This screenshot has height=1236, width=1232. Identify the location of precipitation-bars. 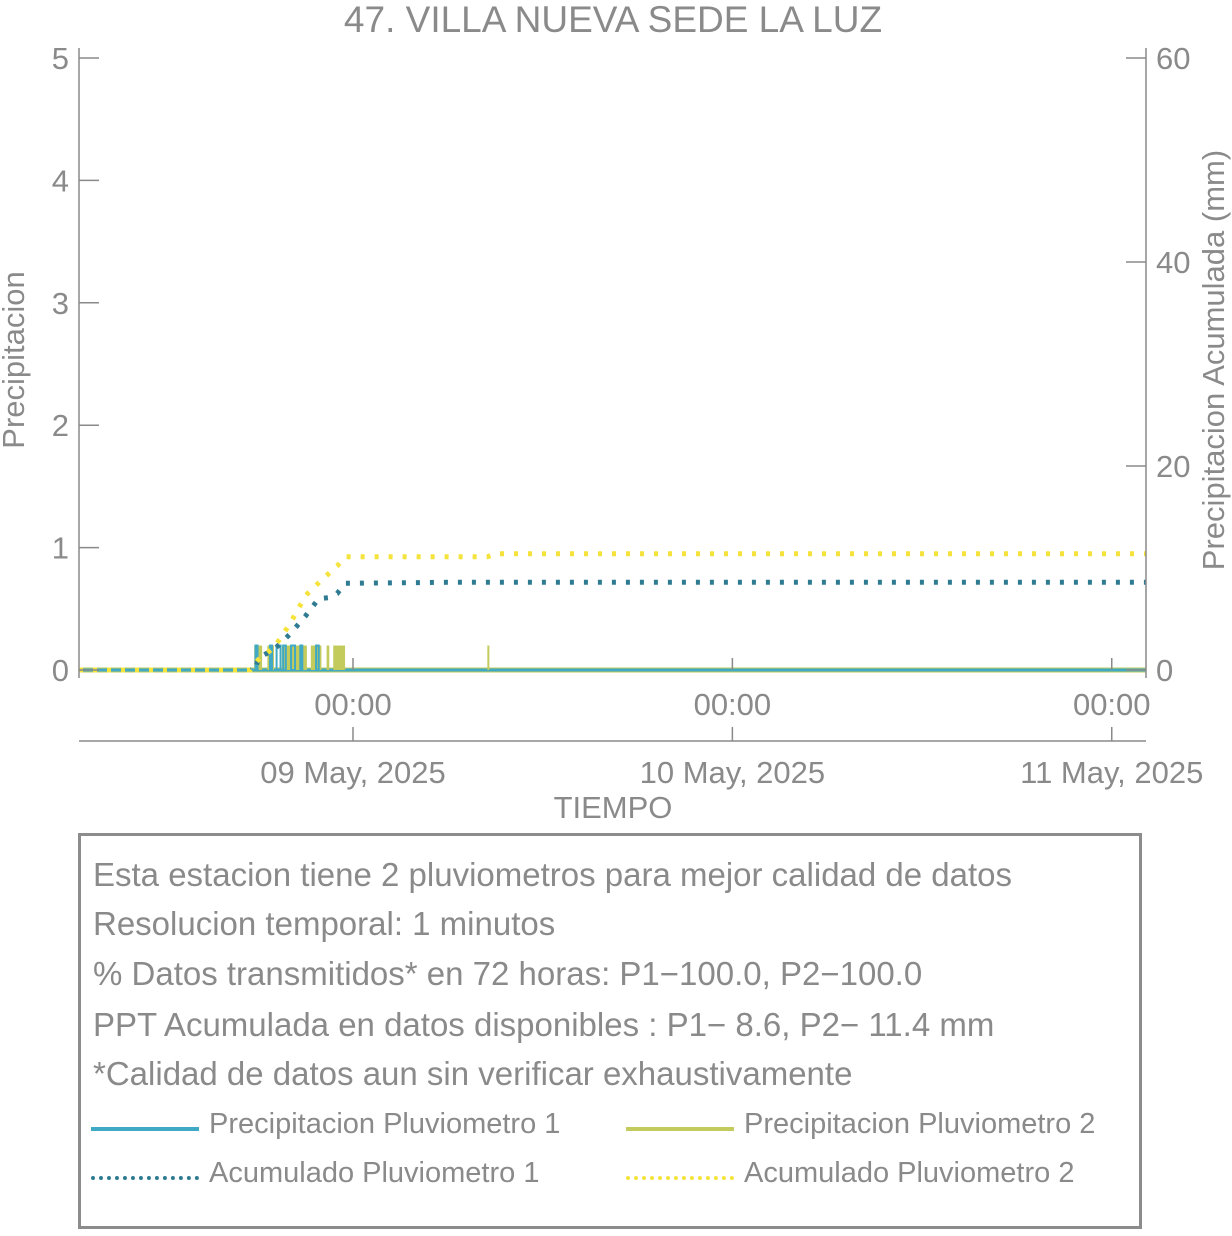
(612, 658).